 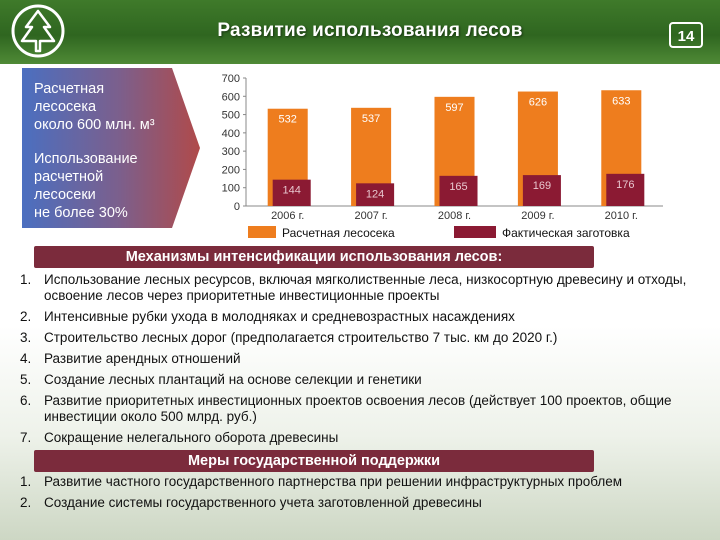 I want to click on legend-swatch-calc, so click(x=262, y=232).